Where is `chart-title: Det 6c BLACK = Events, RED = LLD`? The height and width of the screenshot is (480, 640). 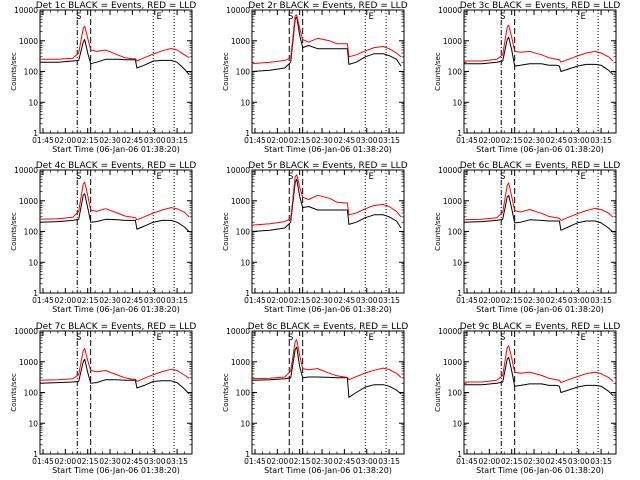 chart-title: Det 6c BLACK = Events, RED = LLD is located at coordinates (540, 166).